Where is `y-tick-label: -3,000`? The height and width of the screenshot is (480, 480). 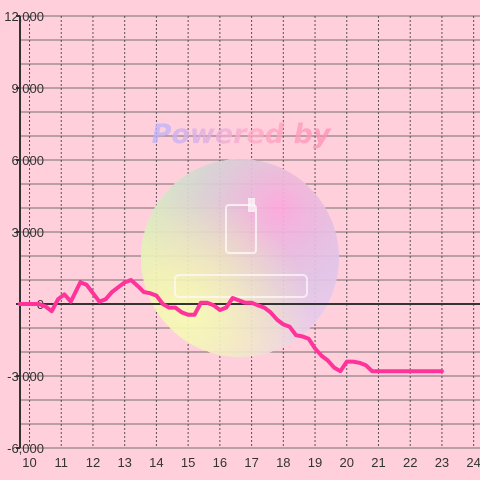
y-tick-label: -3,000 is located at coordinates (25, 376).